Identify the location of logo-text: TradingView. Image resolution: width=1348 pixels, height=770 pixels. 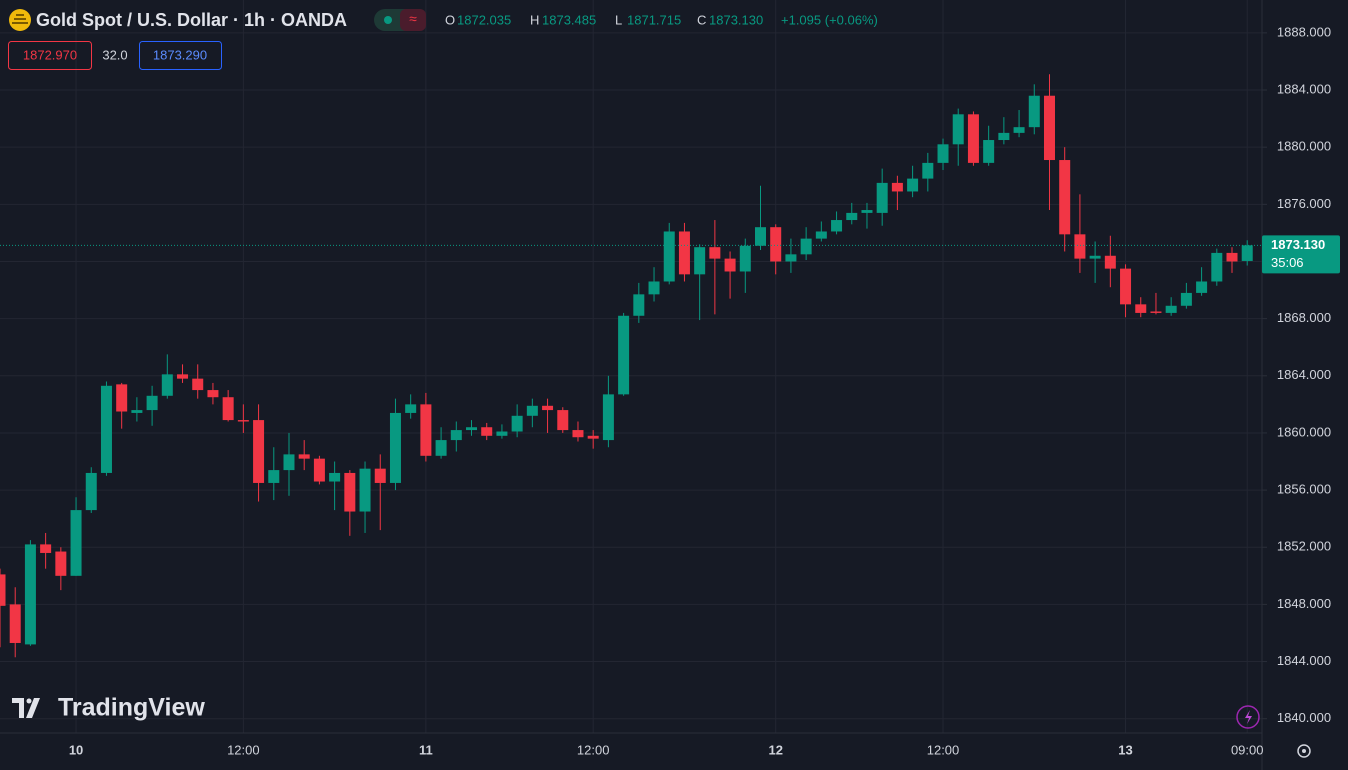
(131, 708).